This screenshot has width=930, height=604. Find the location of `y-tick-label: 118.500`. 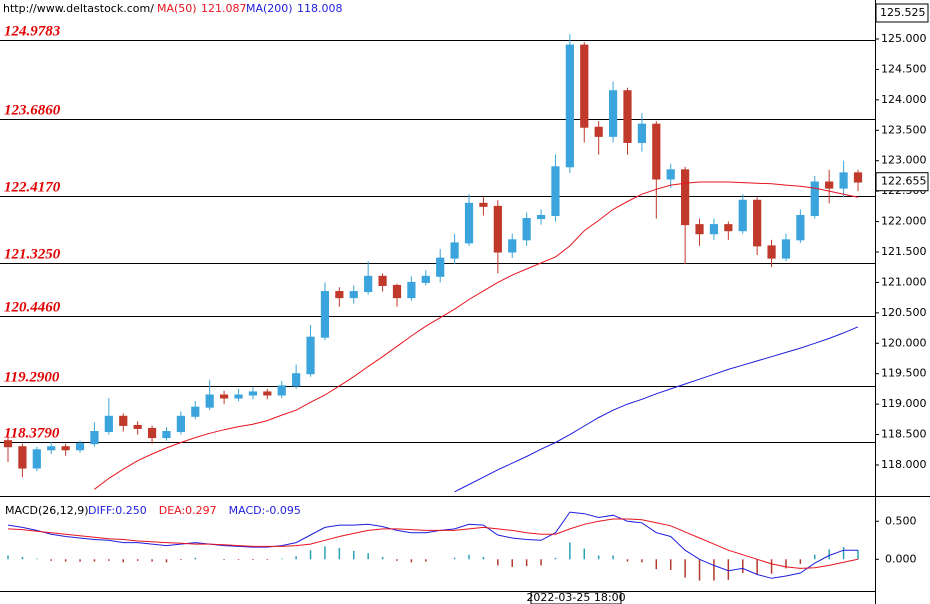

y-tick-label: 118.500 is located at coordinates (904, 434).